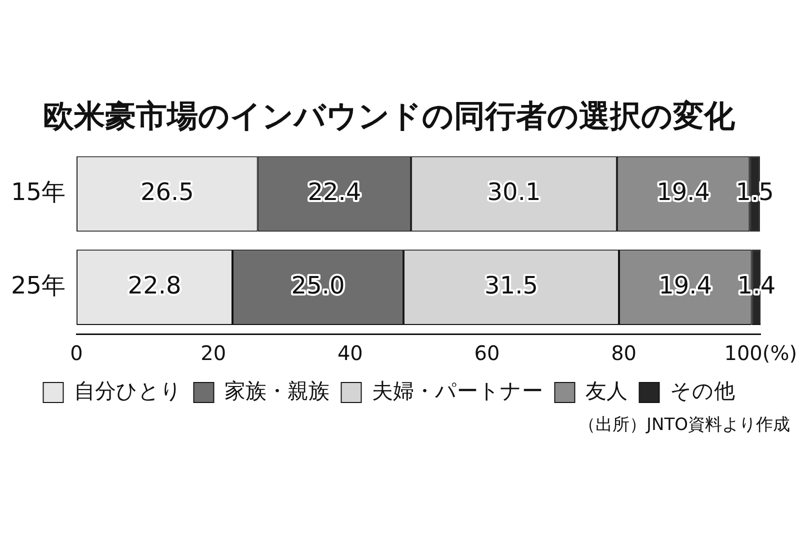  I want to click on y-tick-label: 25年, so click(38, 286).